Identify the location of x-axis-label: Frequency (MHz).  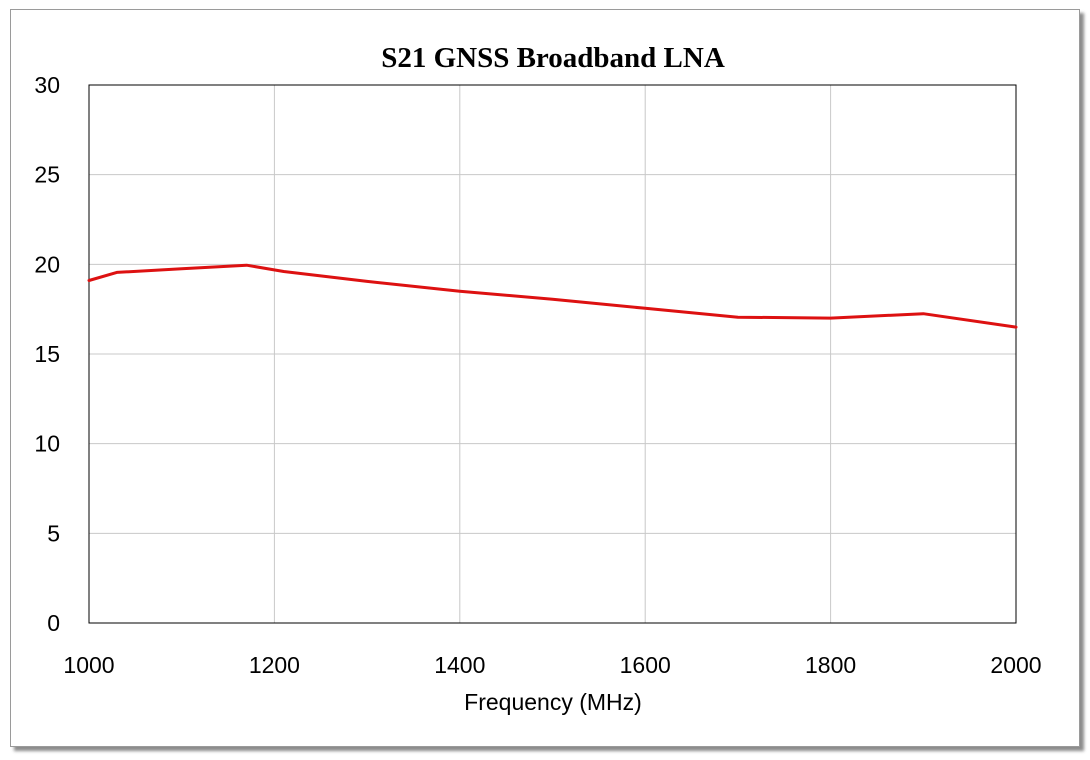
(553, 702).